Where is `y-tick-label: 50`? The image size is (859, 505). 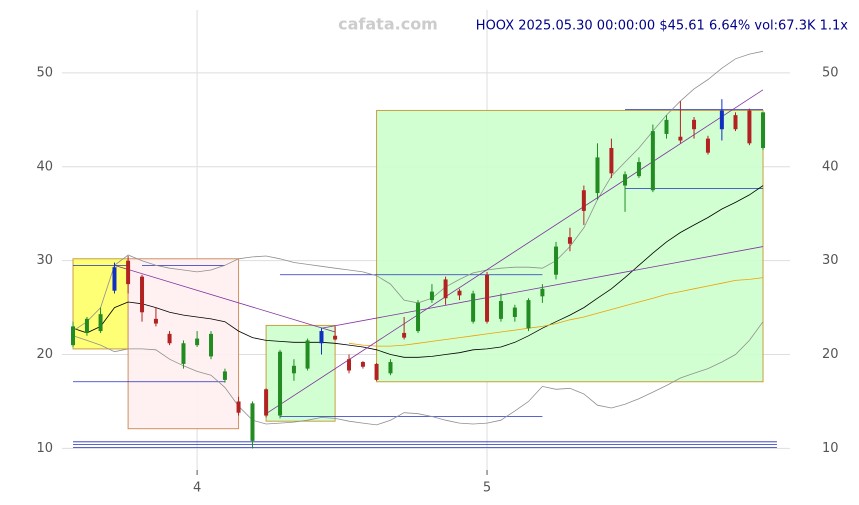 y-tick-label: 50 is located at coordinates (44, 72).